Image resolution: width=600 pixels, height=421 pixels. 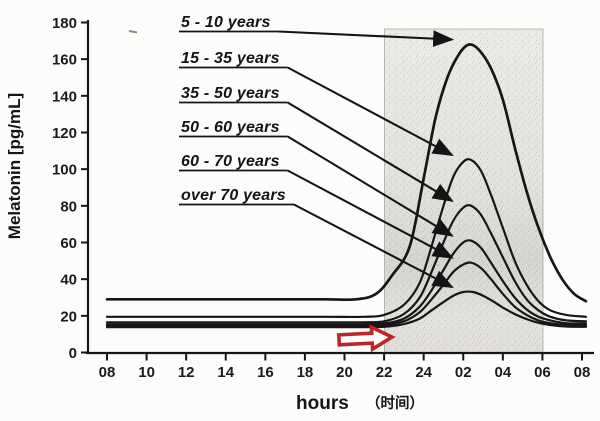 What do you see at coordinates (305, 372) in the screenshot?
I see `x-tick-label: 18` at bounding box center [305, 372].